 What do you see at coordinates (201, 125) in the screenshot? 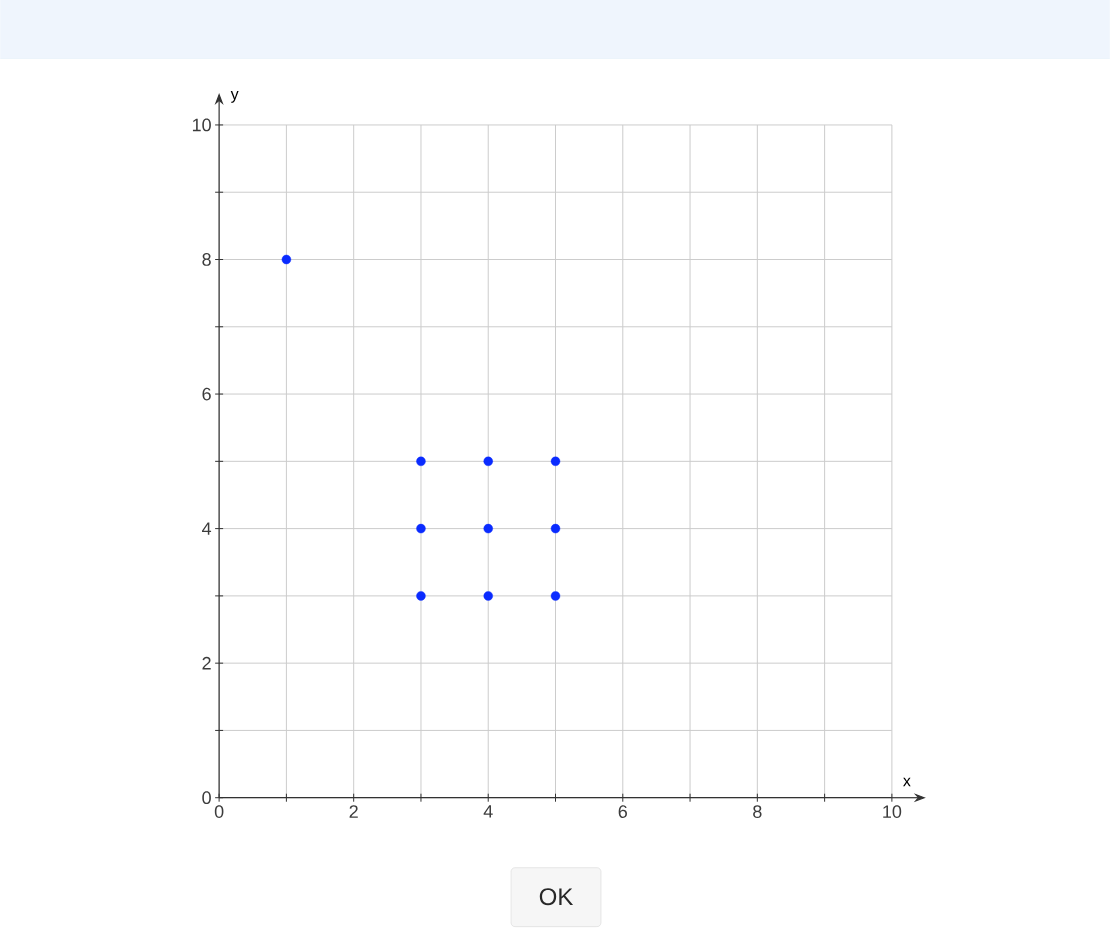
I see `y-tick-label: 10` at bounding box center [201, 125].